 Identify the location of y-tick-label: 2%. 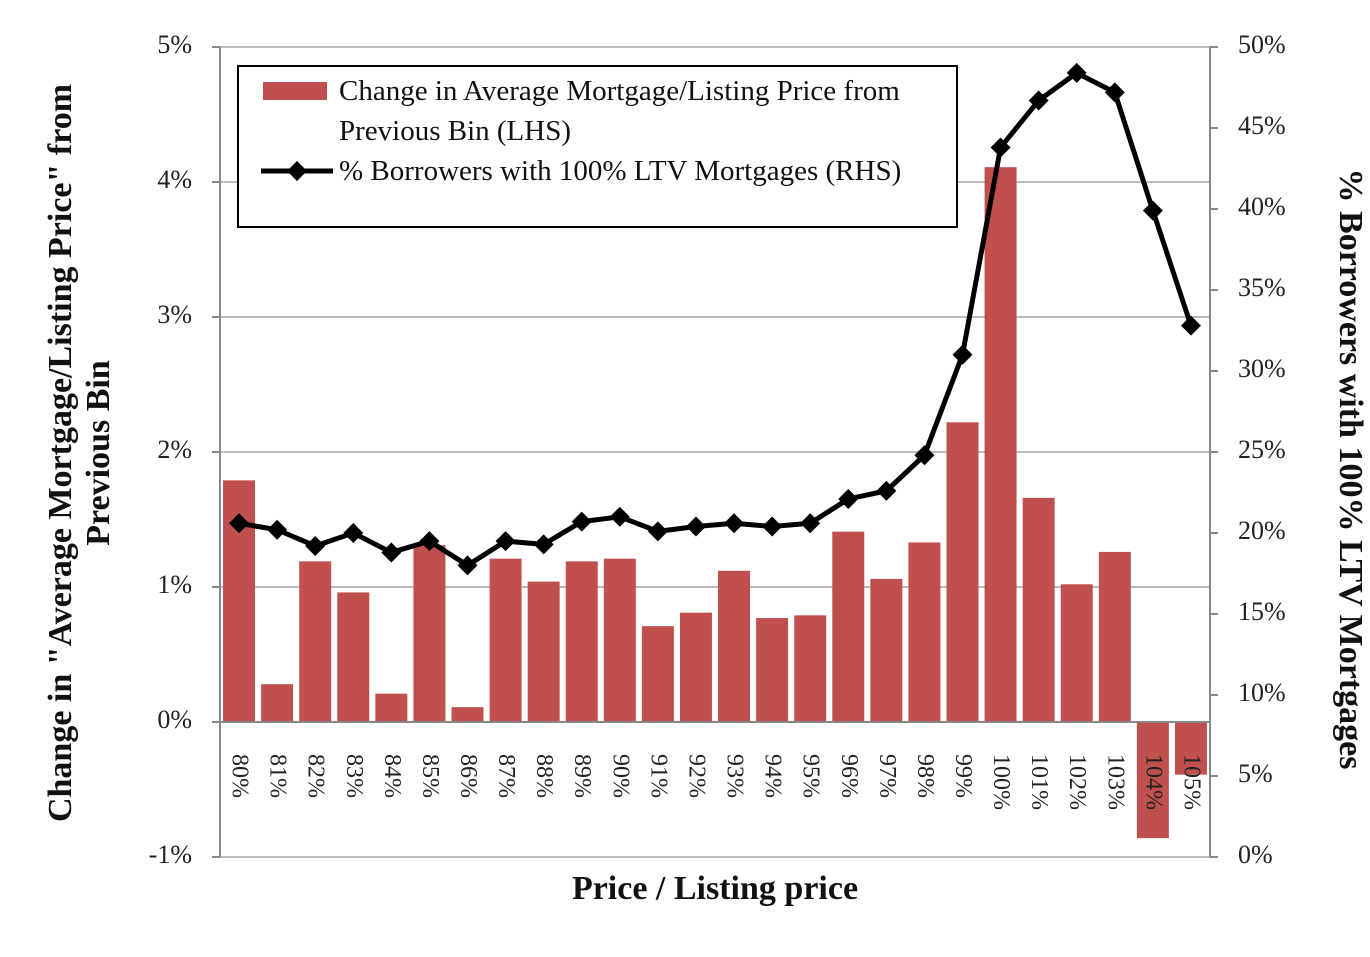
(174, 449).